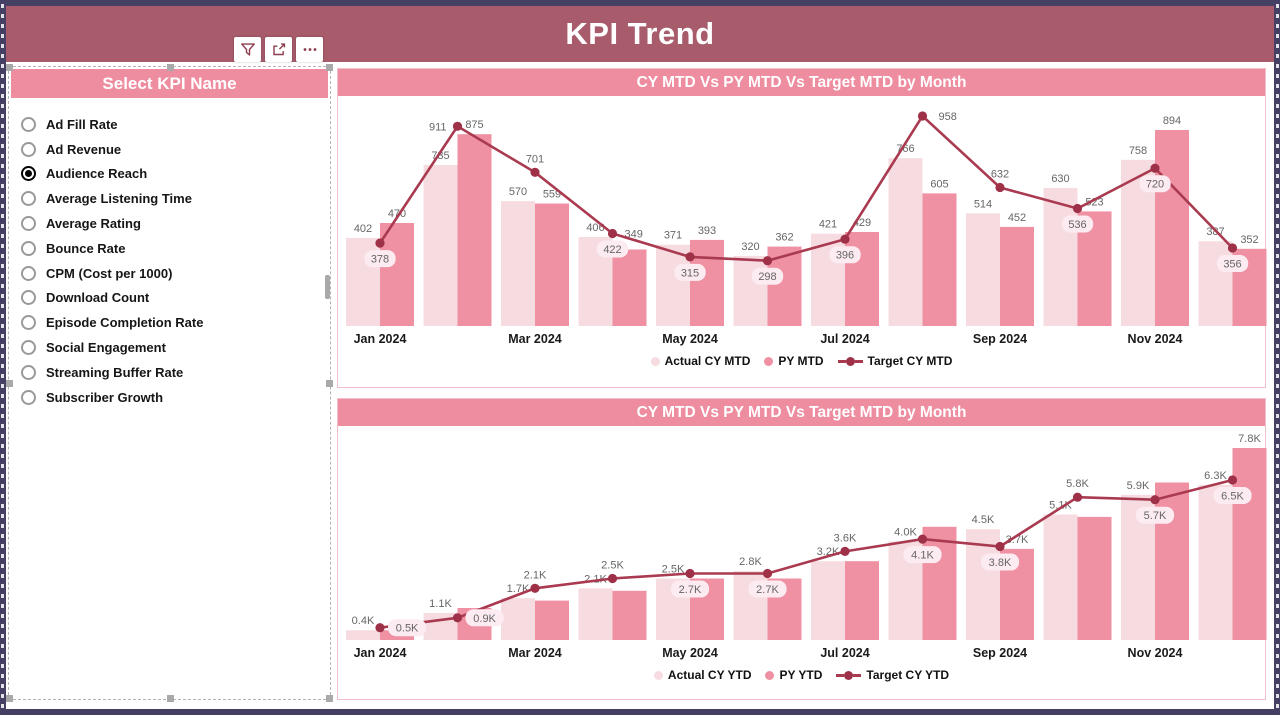 The width and height of the screenshot is (1280, 715). I want to click on kpi-option-label: Audience Reach, so click(97, 174).